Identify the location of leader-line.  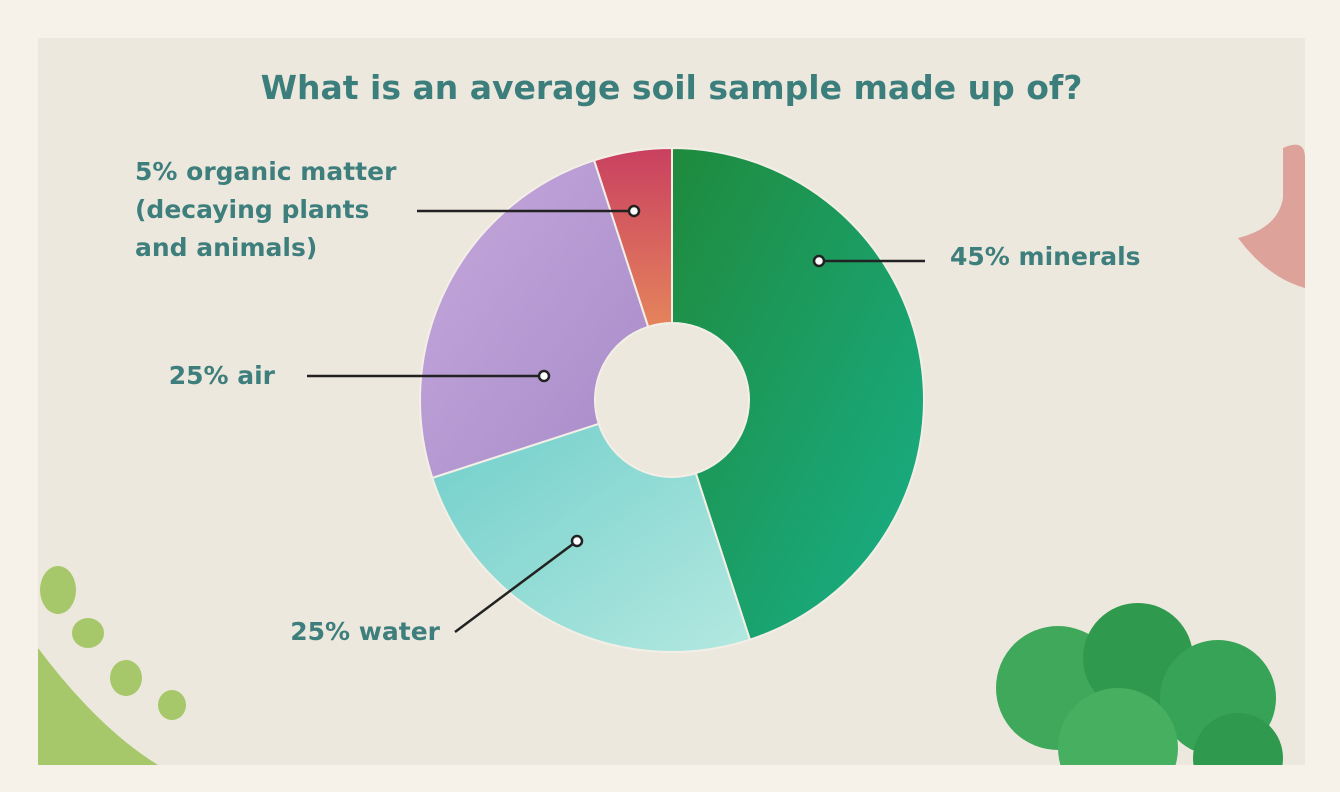
(516, 586).